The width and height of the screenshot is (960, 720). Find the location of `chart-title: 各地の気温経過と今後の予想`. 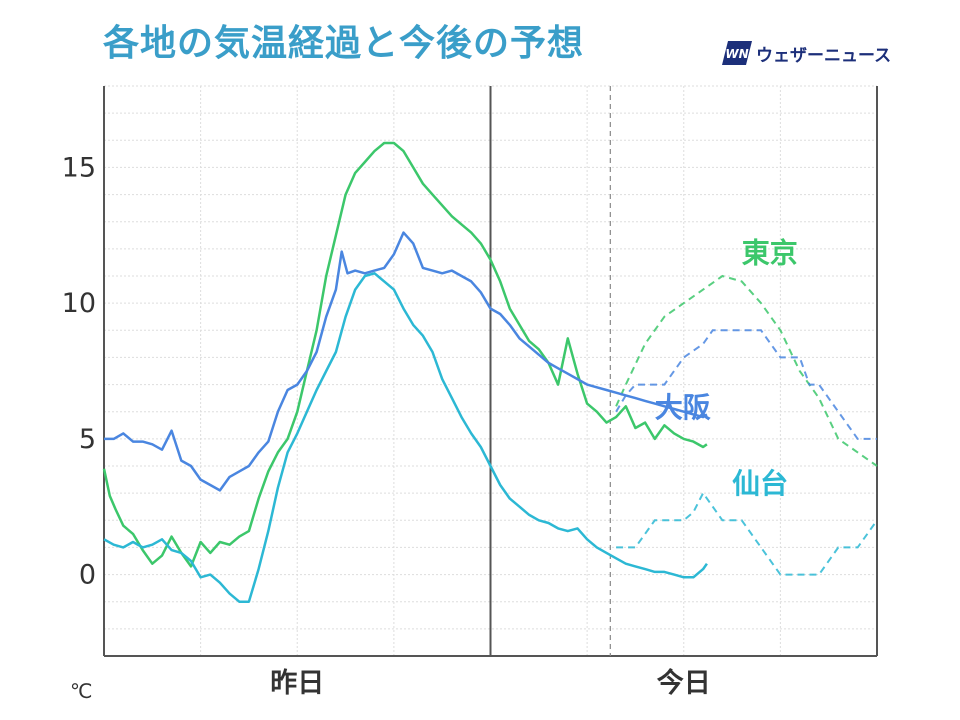

chart-title: 各地の気温経過と今後の予想 is located at coordinates (344, 43).